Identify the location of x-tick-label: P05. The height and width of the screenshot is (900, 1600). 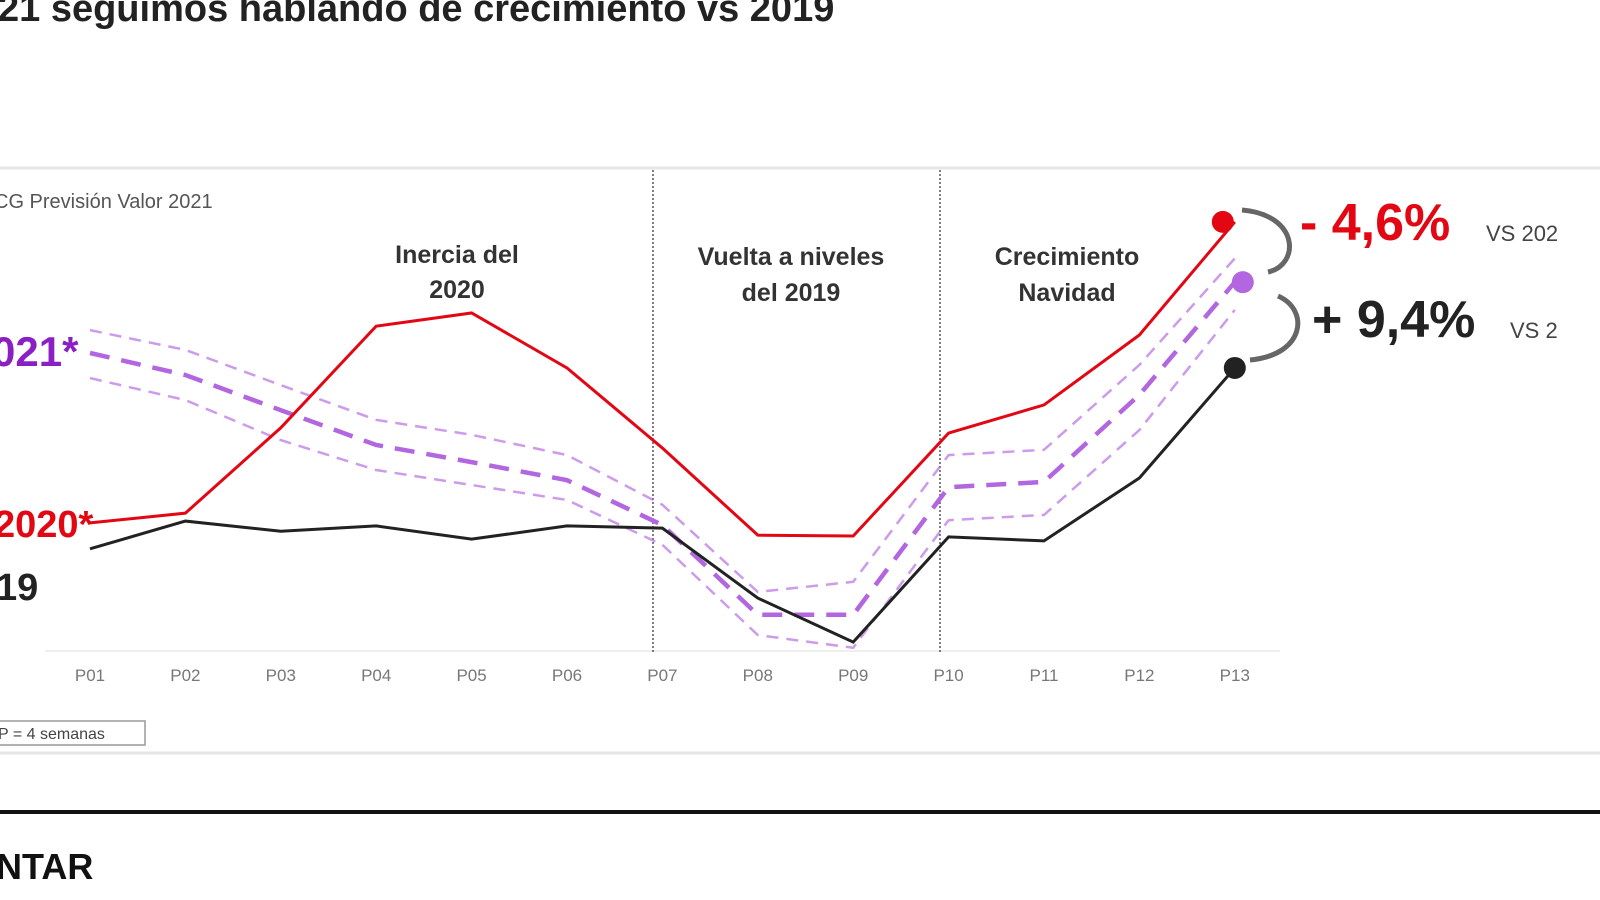
(471, 675).